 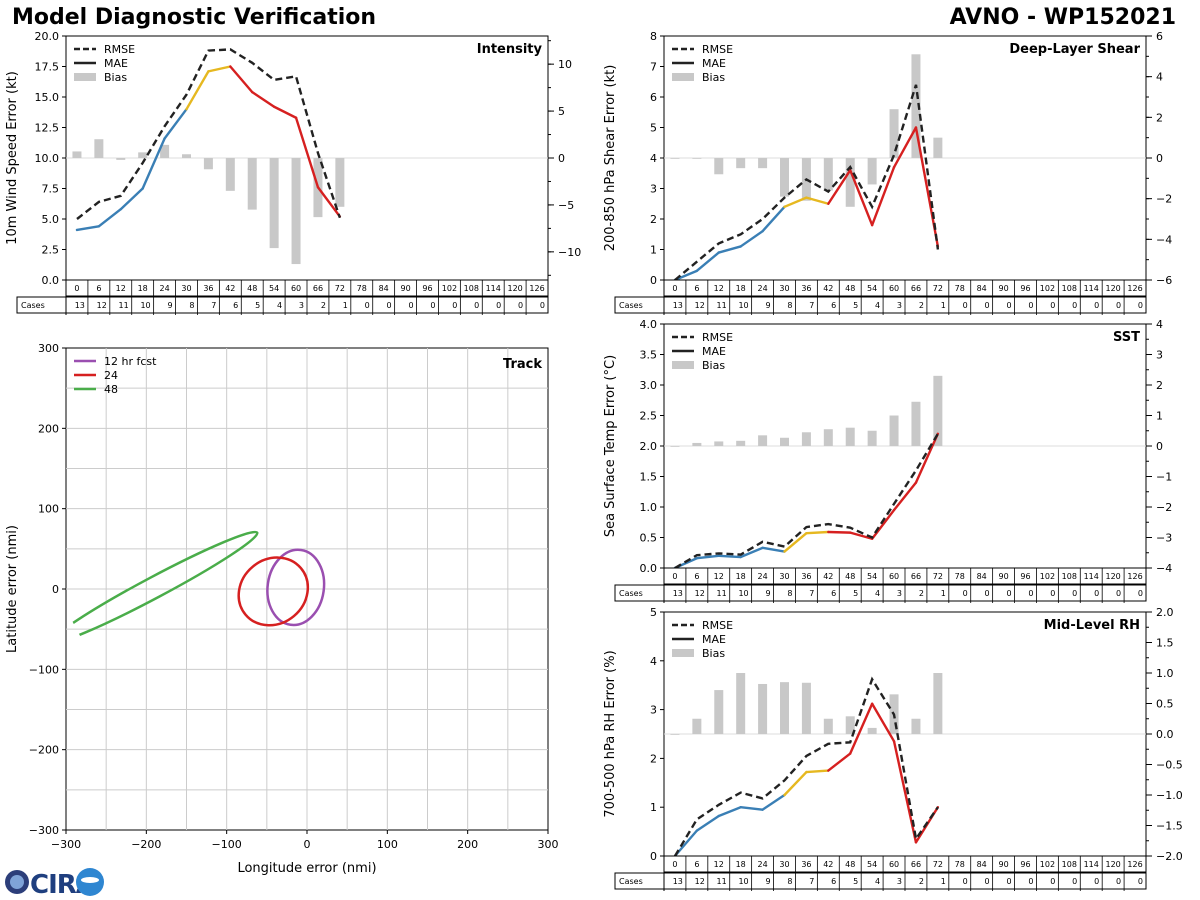 What do you see at coordinates (12, 589) in the screenshot?
I see `track-ylabel: Latitude error (nmi)` at bounding box center [12, 589].